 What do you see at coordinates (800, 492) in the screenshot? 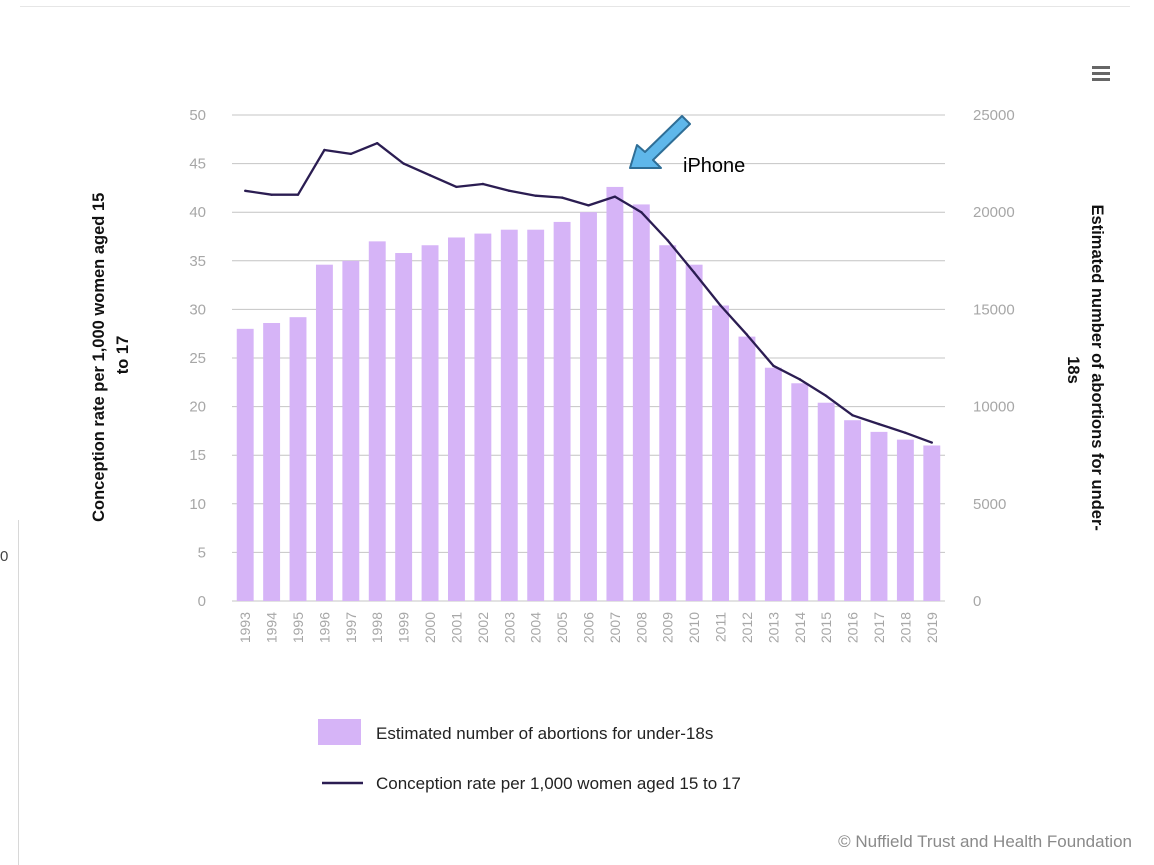
I see `bar-2014` at bounding box center [800, 492].